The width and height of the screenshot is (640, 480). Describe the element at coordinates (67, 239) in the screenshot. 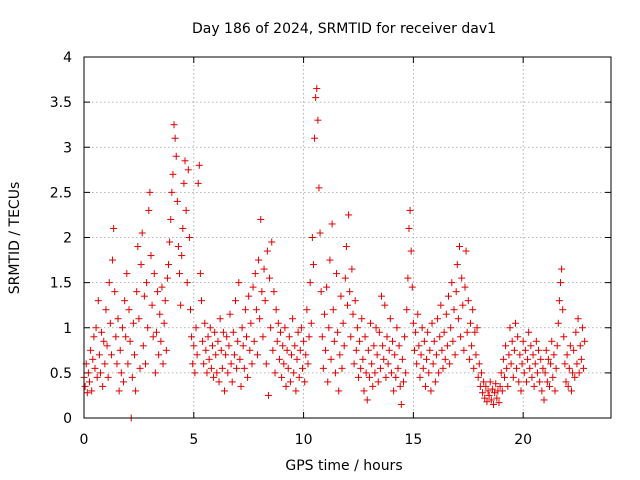

I see `y-tick-label: 2` at that location.